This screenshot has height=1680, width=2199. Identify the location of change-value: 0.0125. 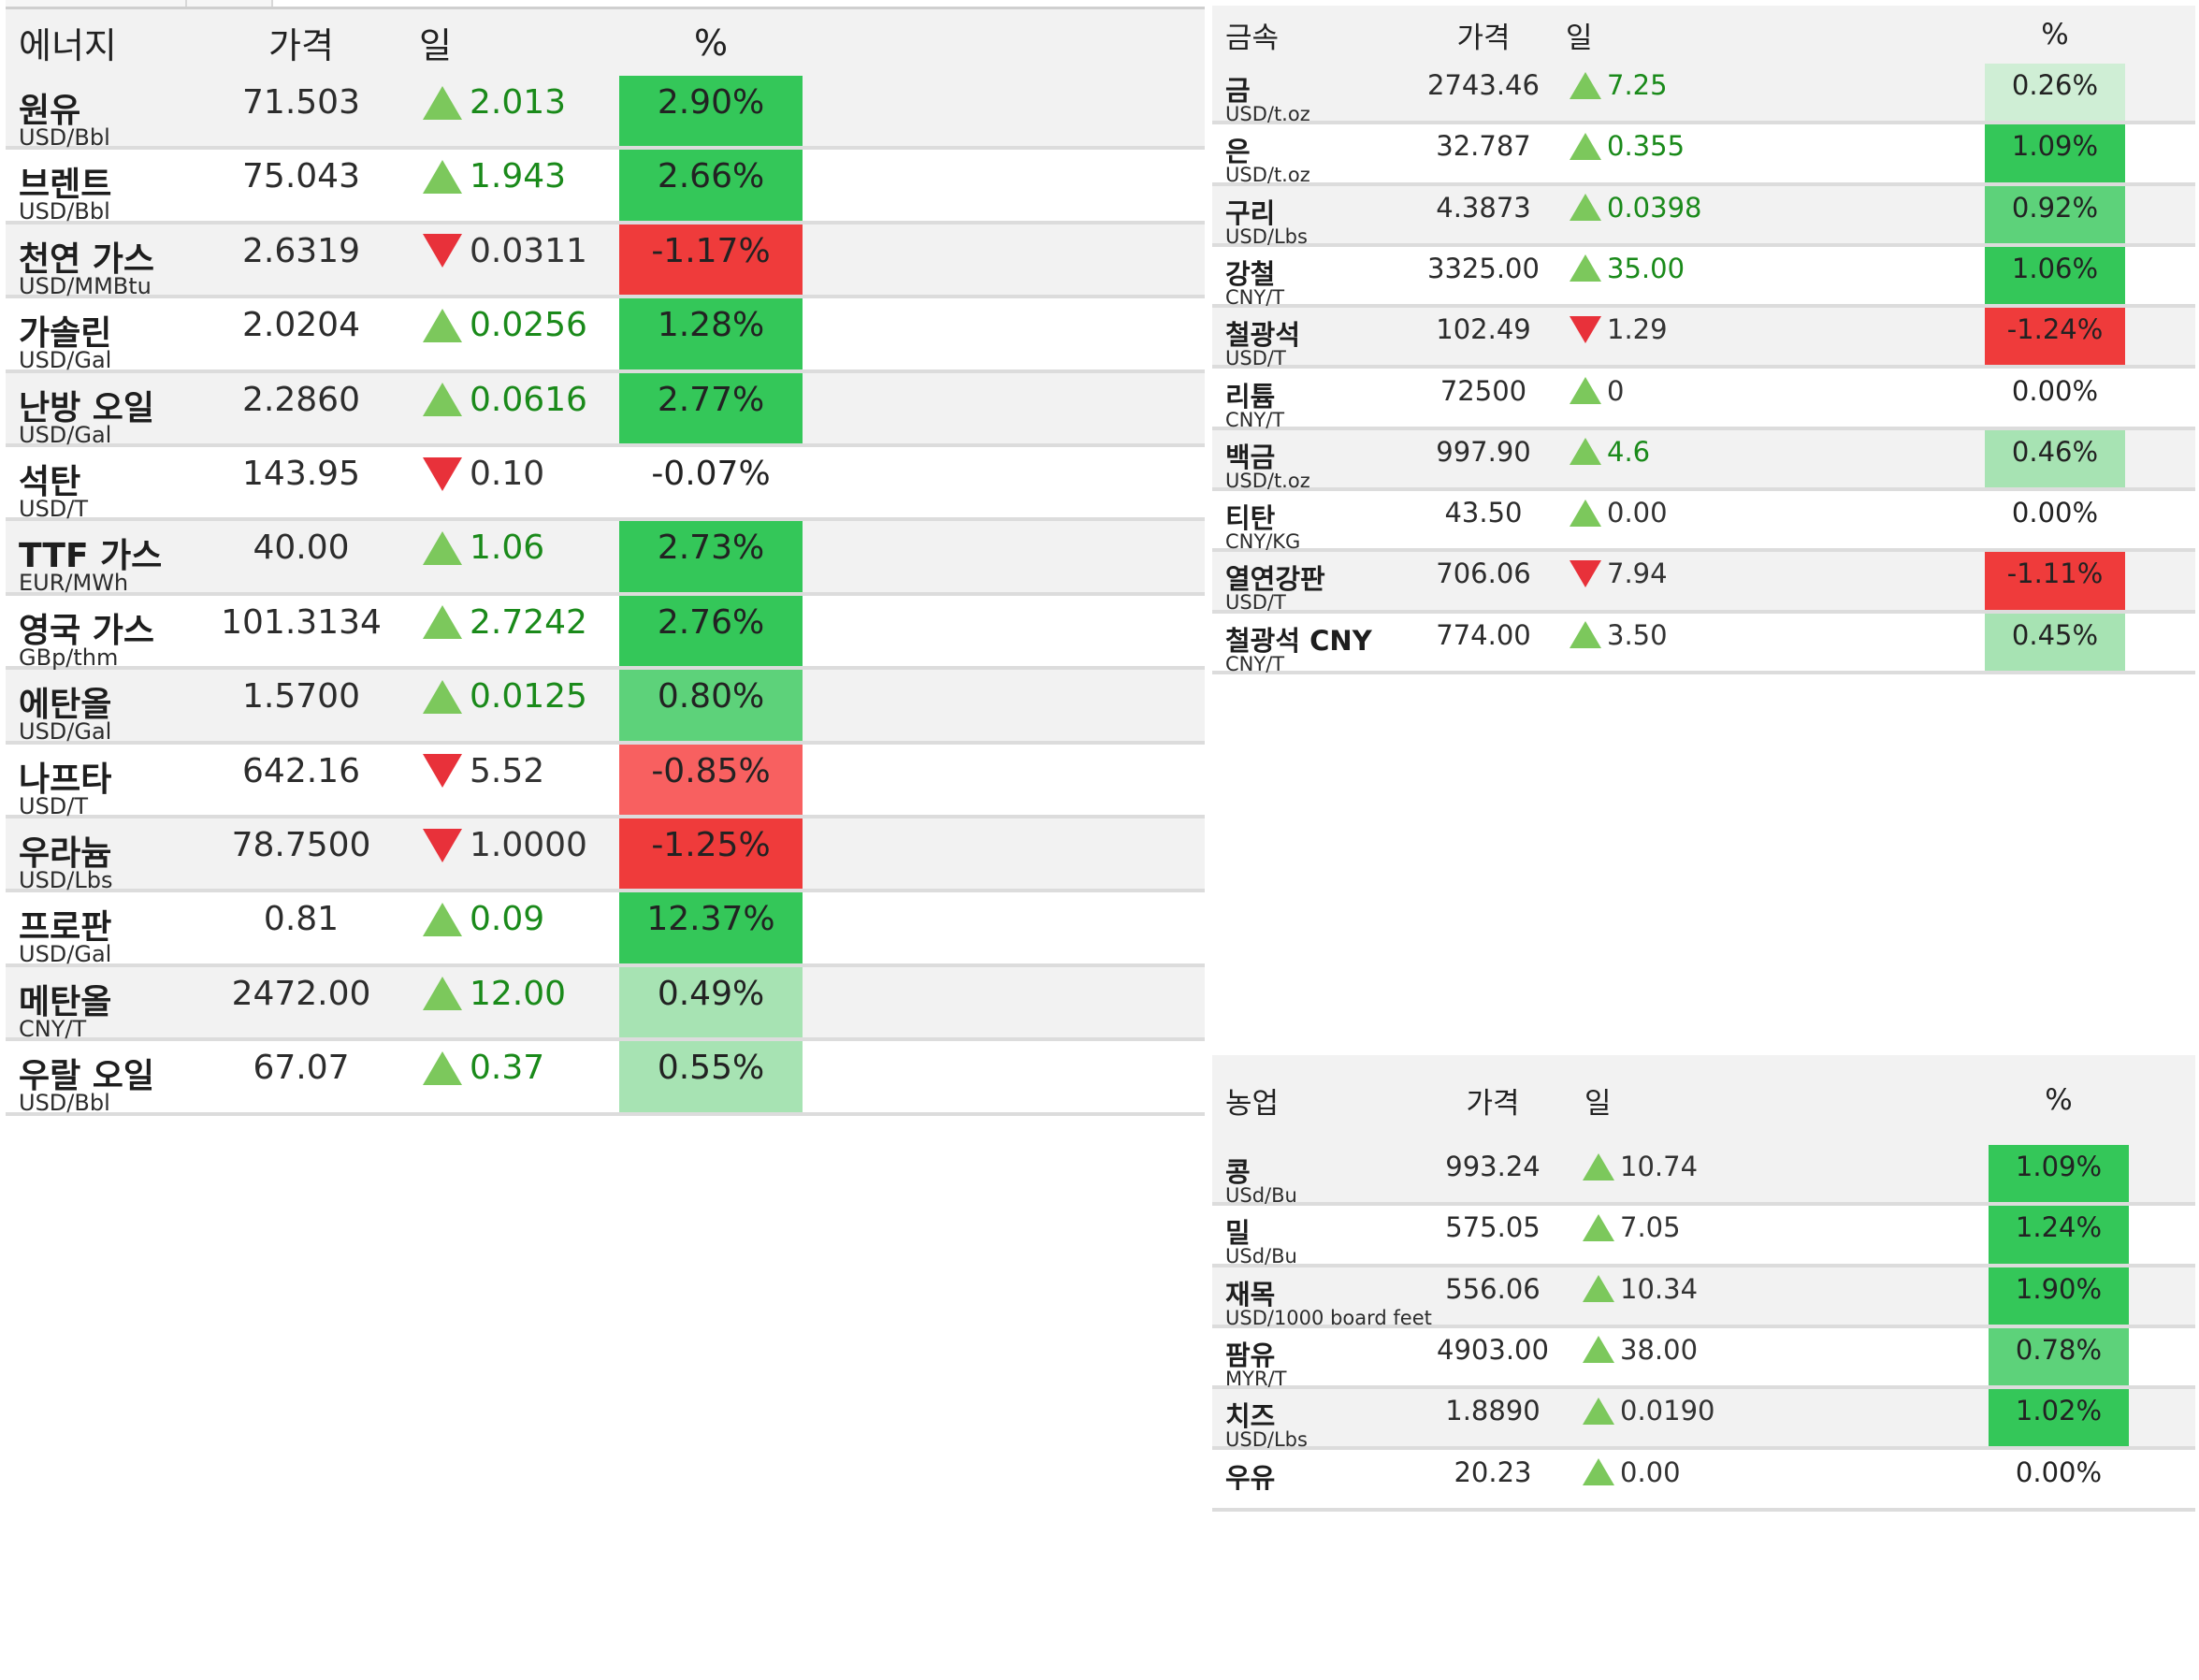
(528, 697).